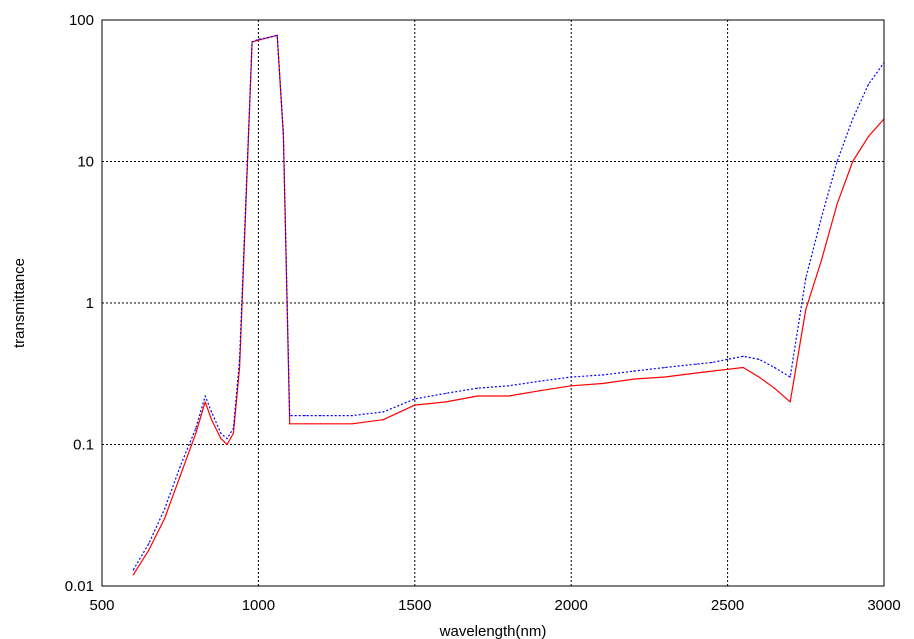 The image size is (914, 639). Describe the element at coordinates (571, 605) in the screenshot. I see `x-tick-label: 2000` at that location.